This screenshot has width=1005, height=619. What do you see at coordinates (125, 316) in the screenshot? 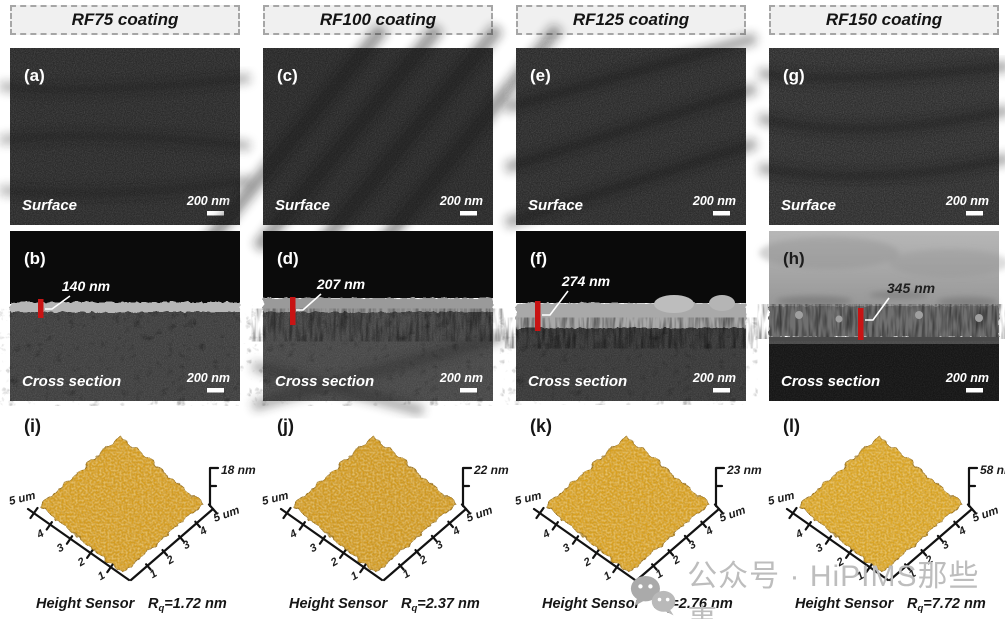
I see `cross-panel-b: 140 nm (b) Cross section 200 nm` at bounding box center [125, 316].